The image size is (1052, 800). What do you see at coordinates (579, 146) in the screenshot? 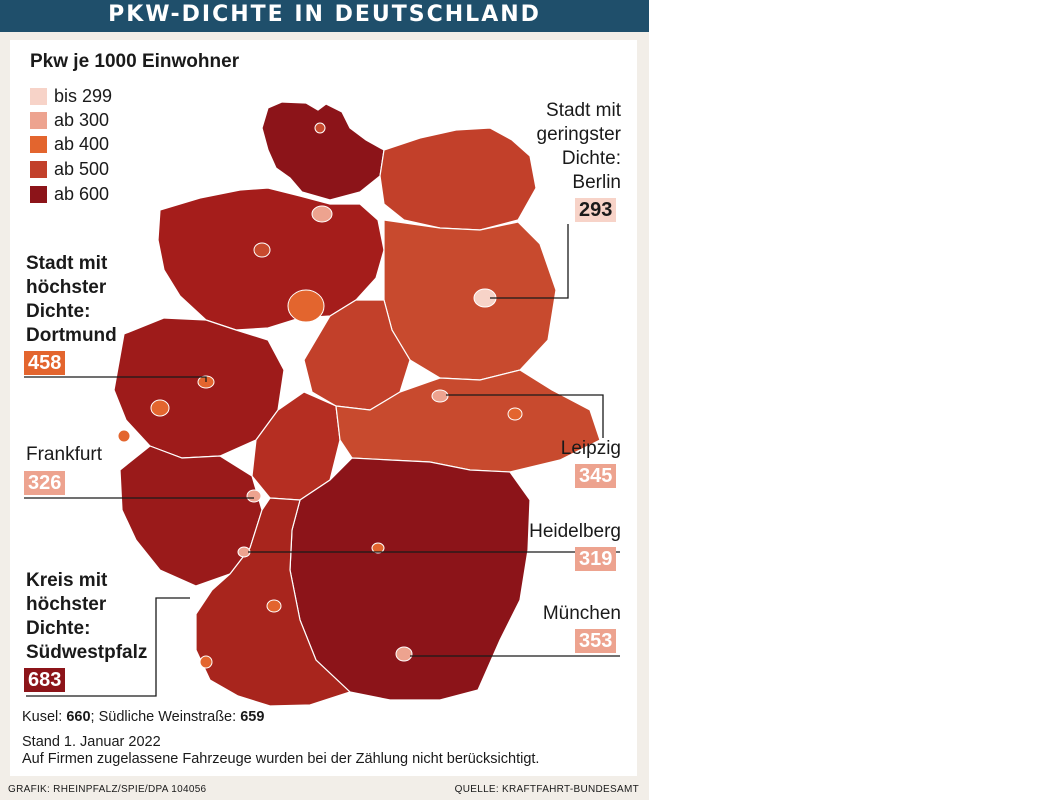
I see `callout-berlin-text: Stadt mit geringster Dichte: Berlin` at bounding box center [579, 146].